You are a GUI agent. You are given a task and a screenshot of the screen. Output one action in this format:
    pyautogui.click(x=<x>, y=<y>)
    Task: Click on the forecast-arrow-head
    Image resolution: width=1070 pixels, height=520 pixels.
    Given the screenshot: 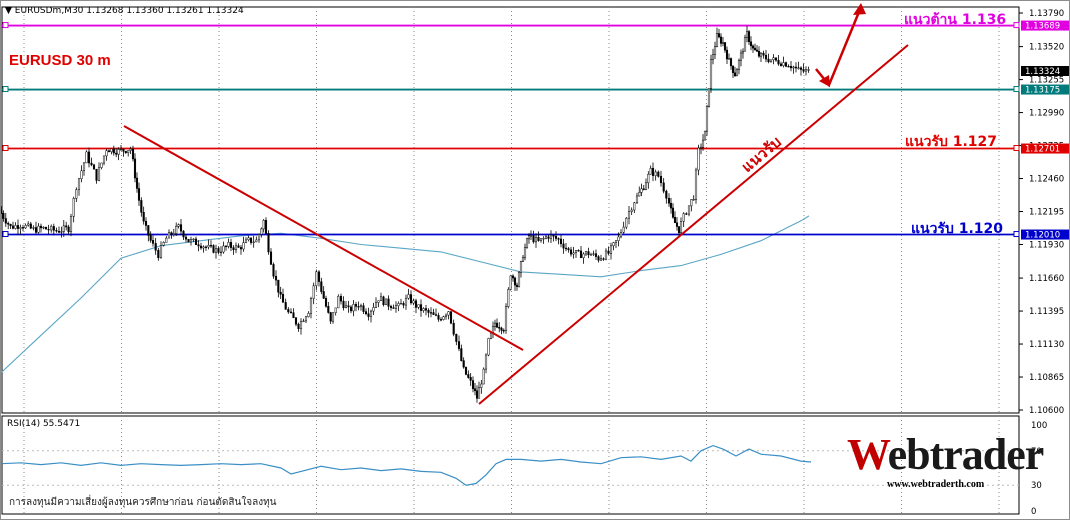 What is the action you would take?
    pyautogui.click(x=859, y=9)
    